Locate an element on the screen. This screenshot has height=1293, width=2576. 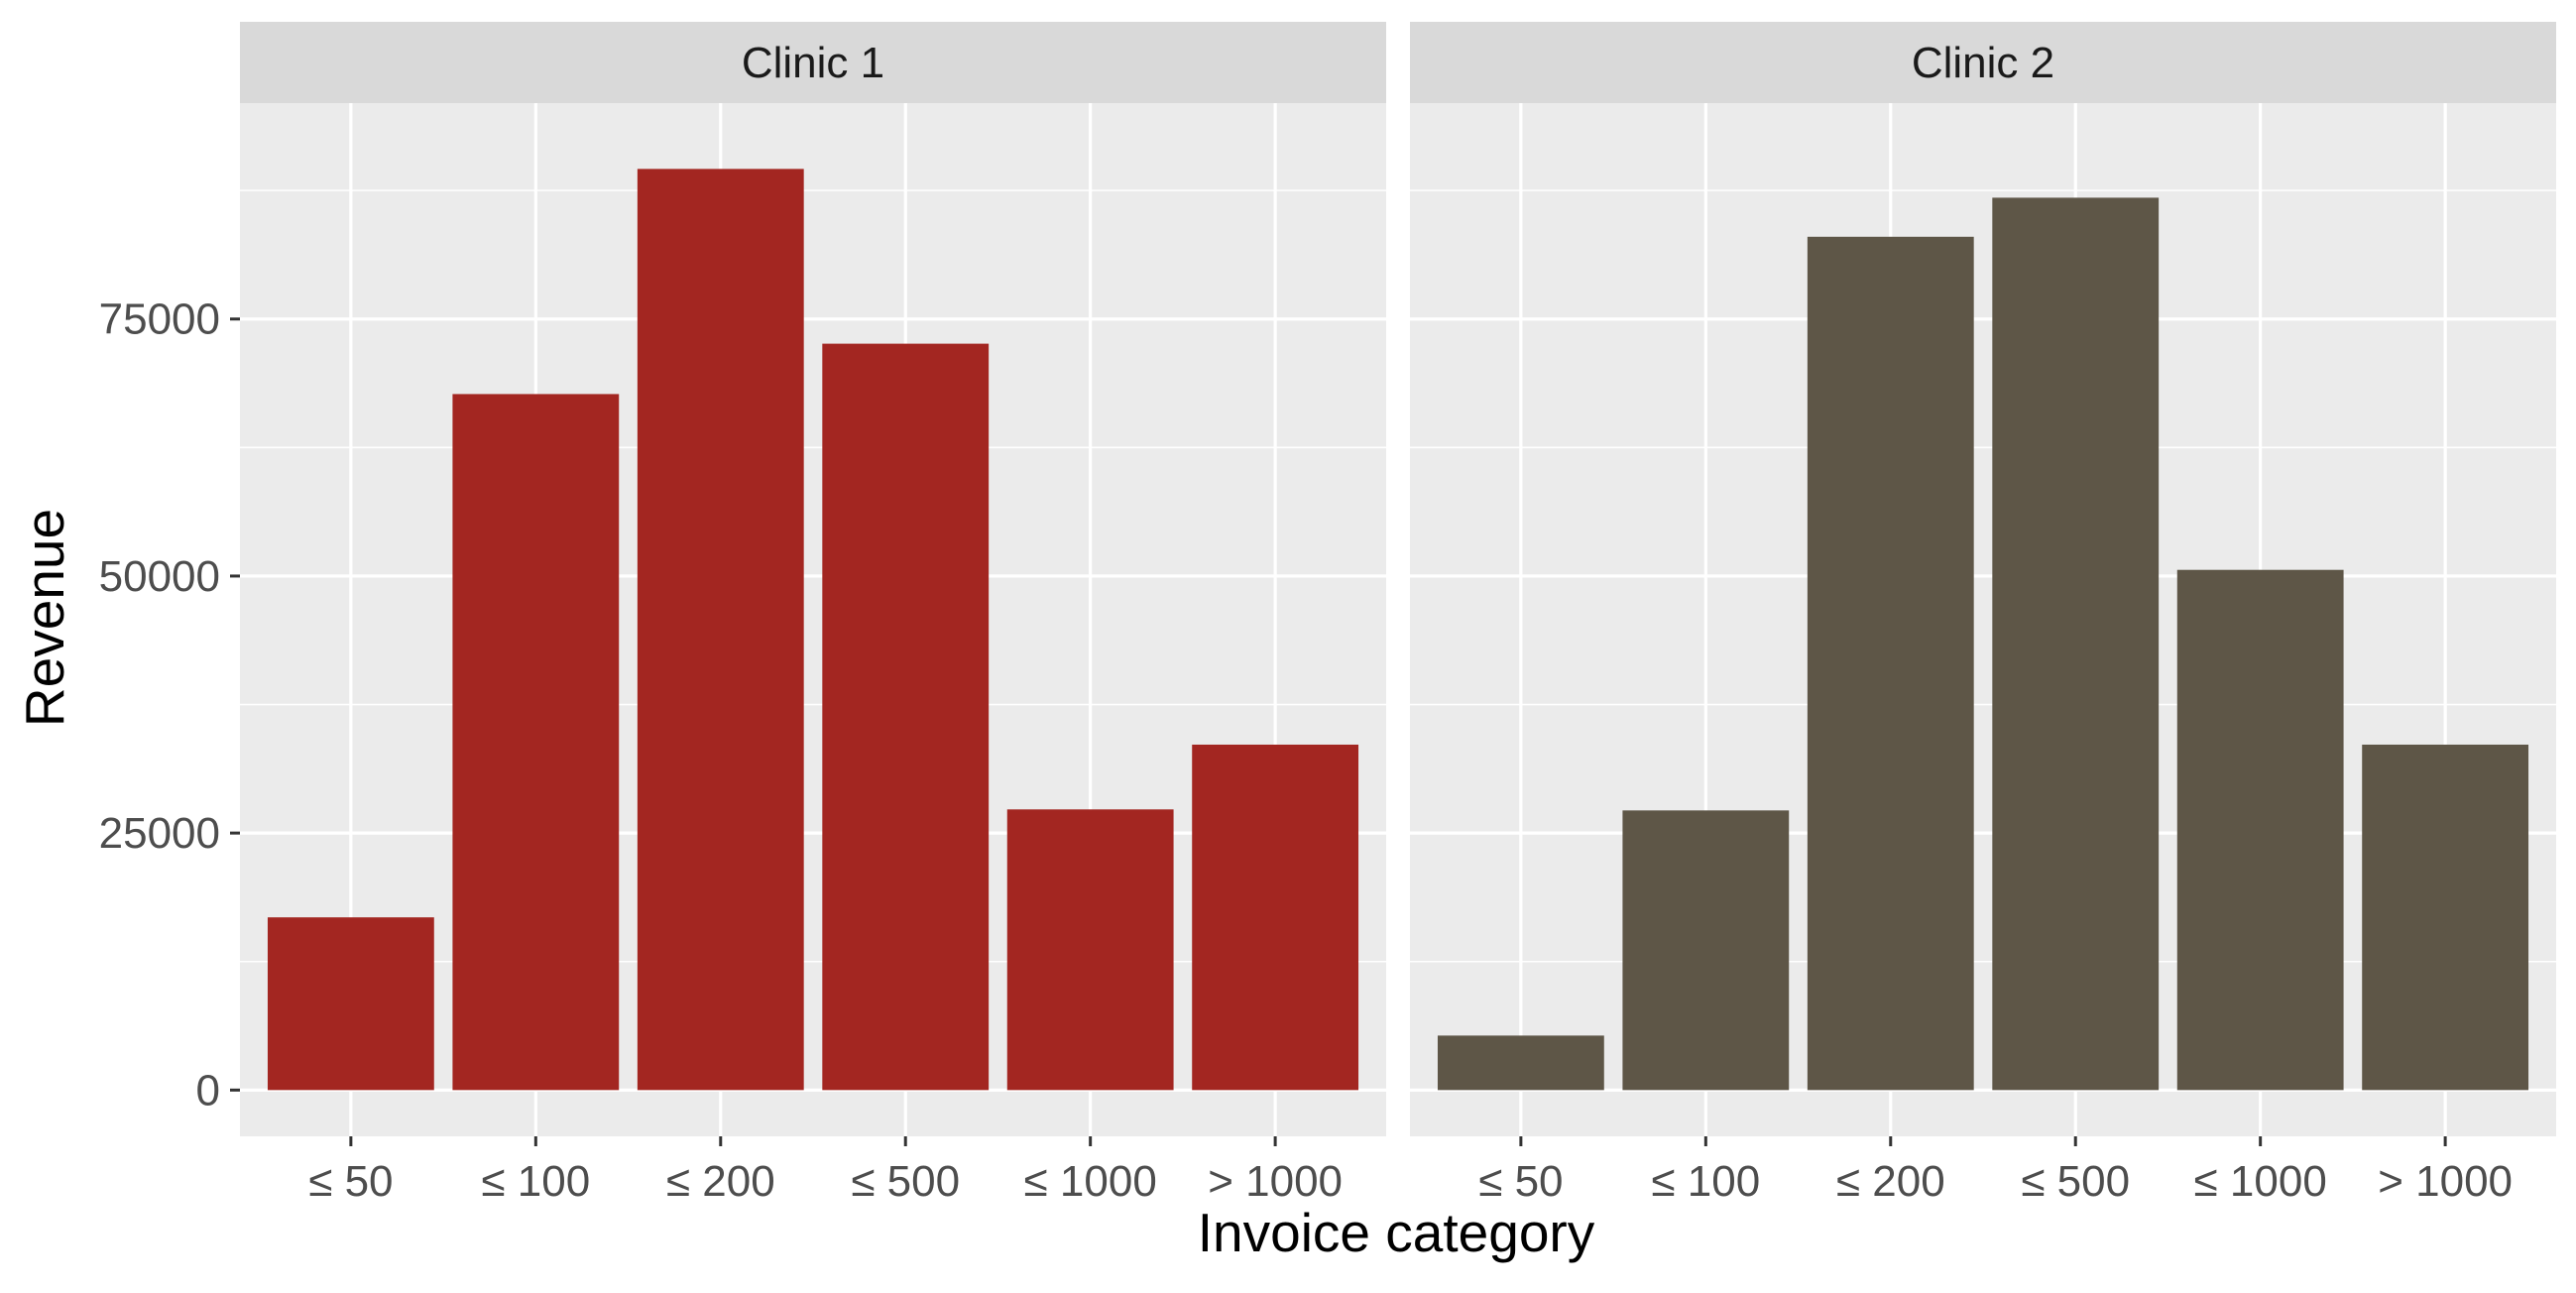
y-tick-label: 0 is located at coordinates (208, 1090).